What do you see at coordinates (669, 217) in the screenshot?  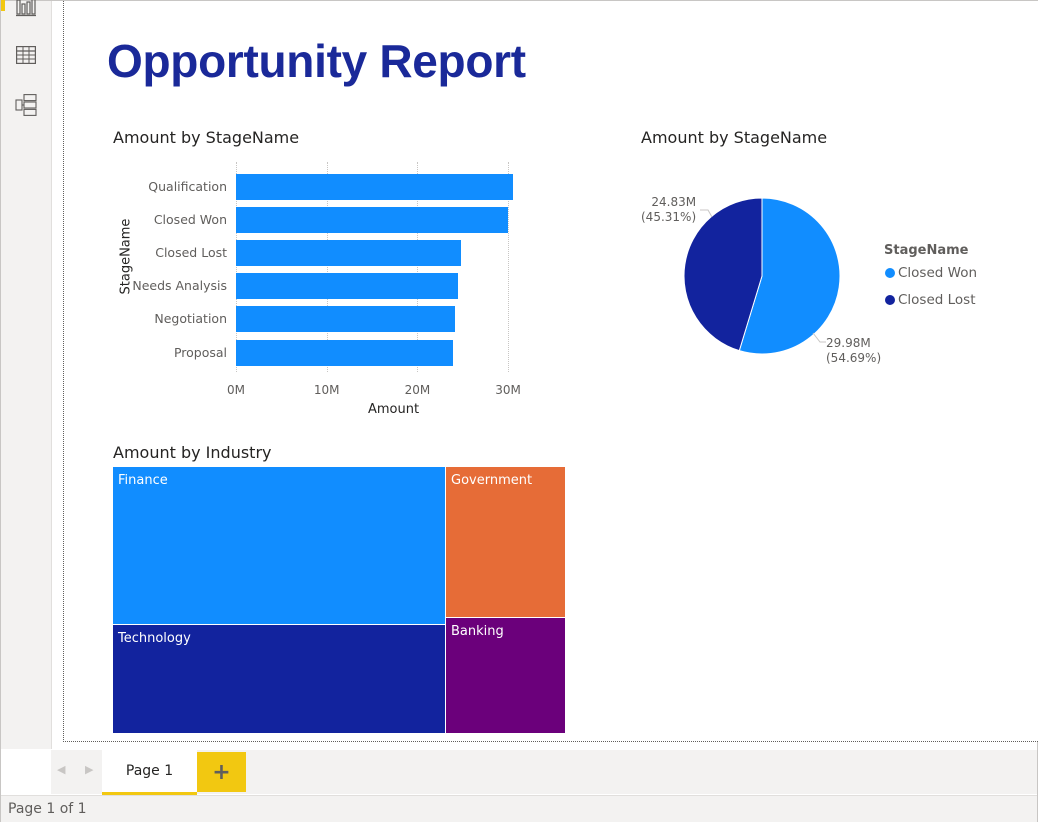 I see `pie-label-closed-lost-pct: (45.31%)` at bounding box center [669, 217].